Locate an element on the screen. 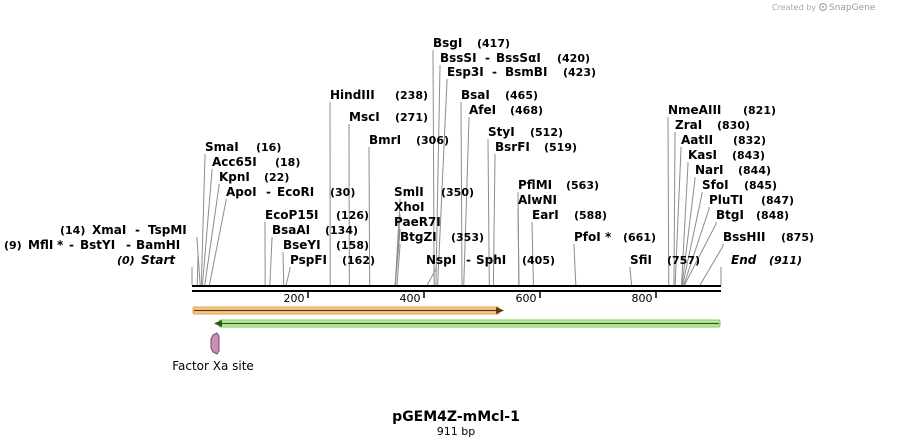  site-pspfi: PspFI (162) is located at coordinates (332, 260).